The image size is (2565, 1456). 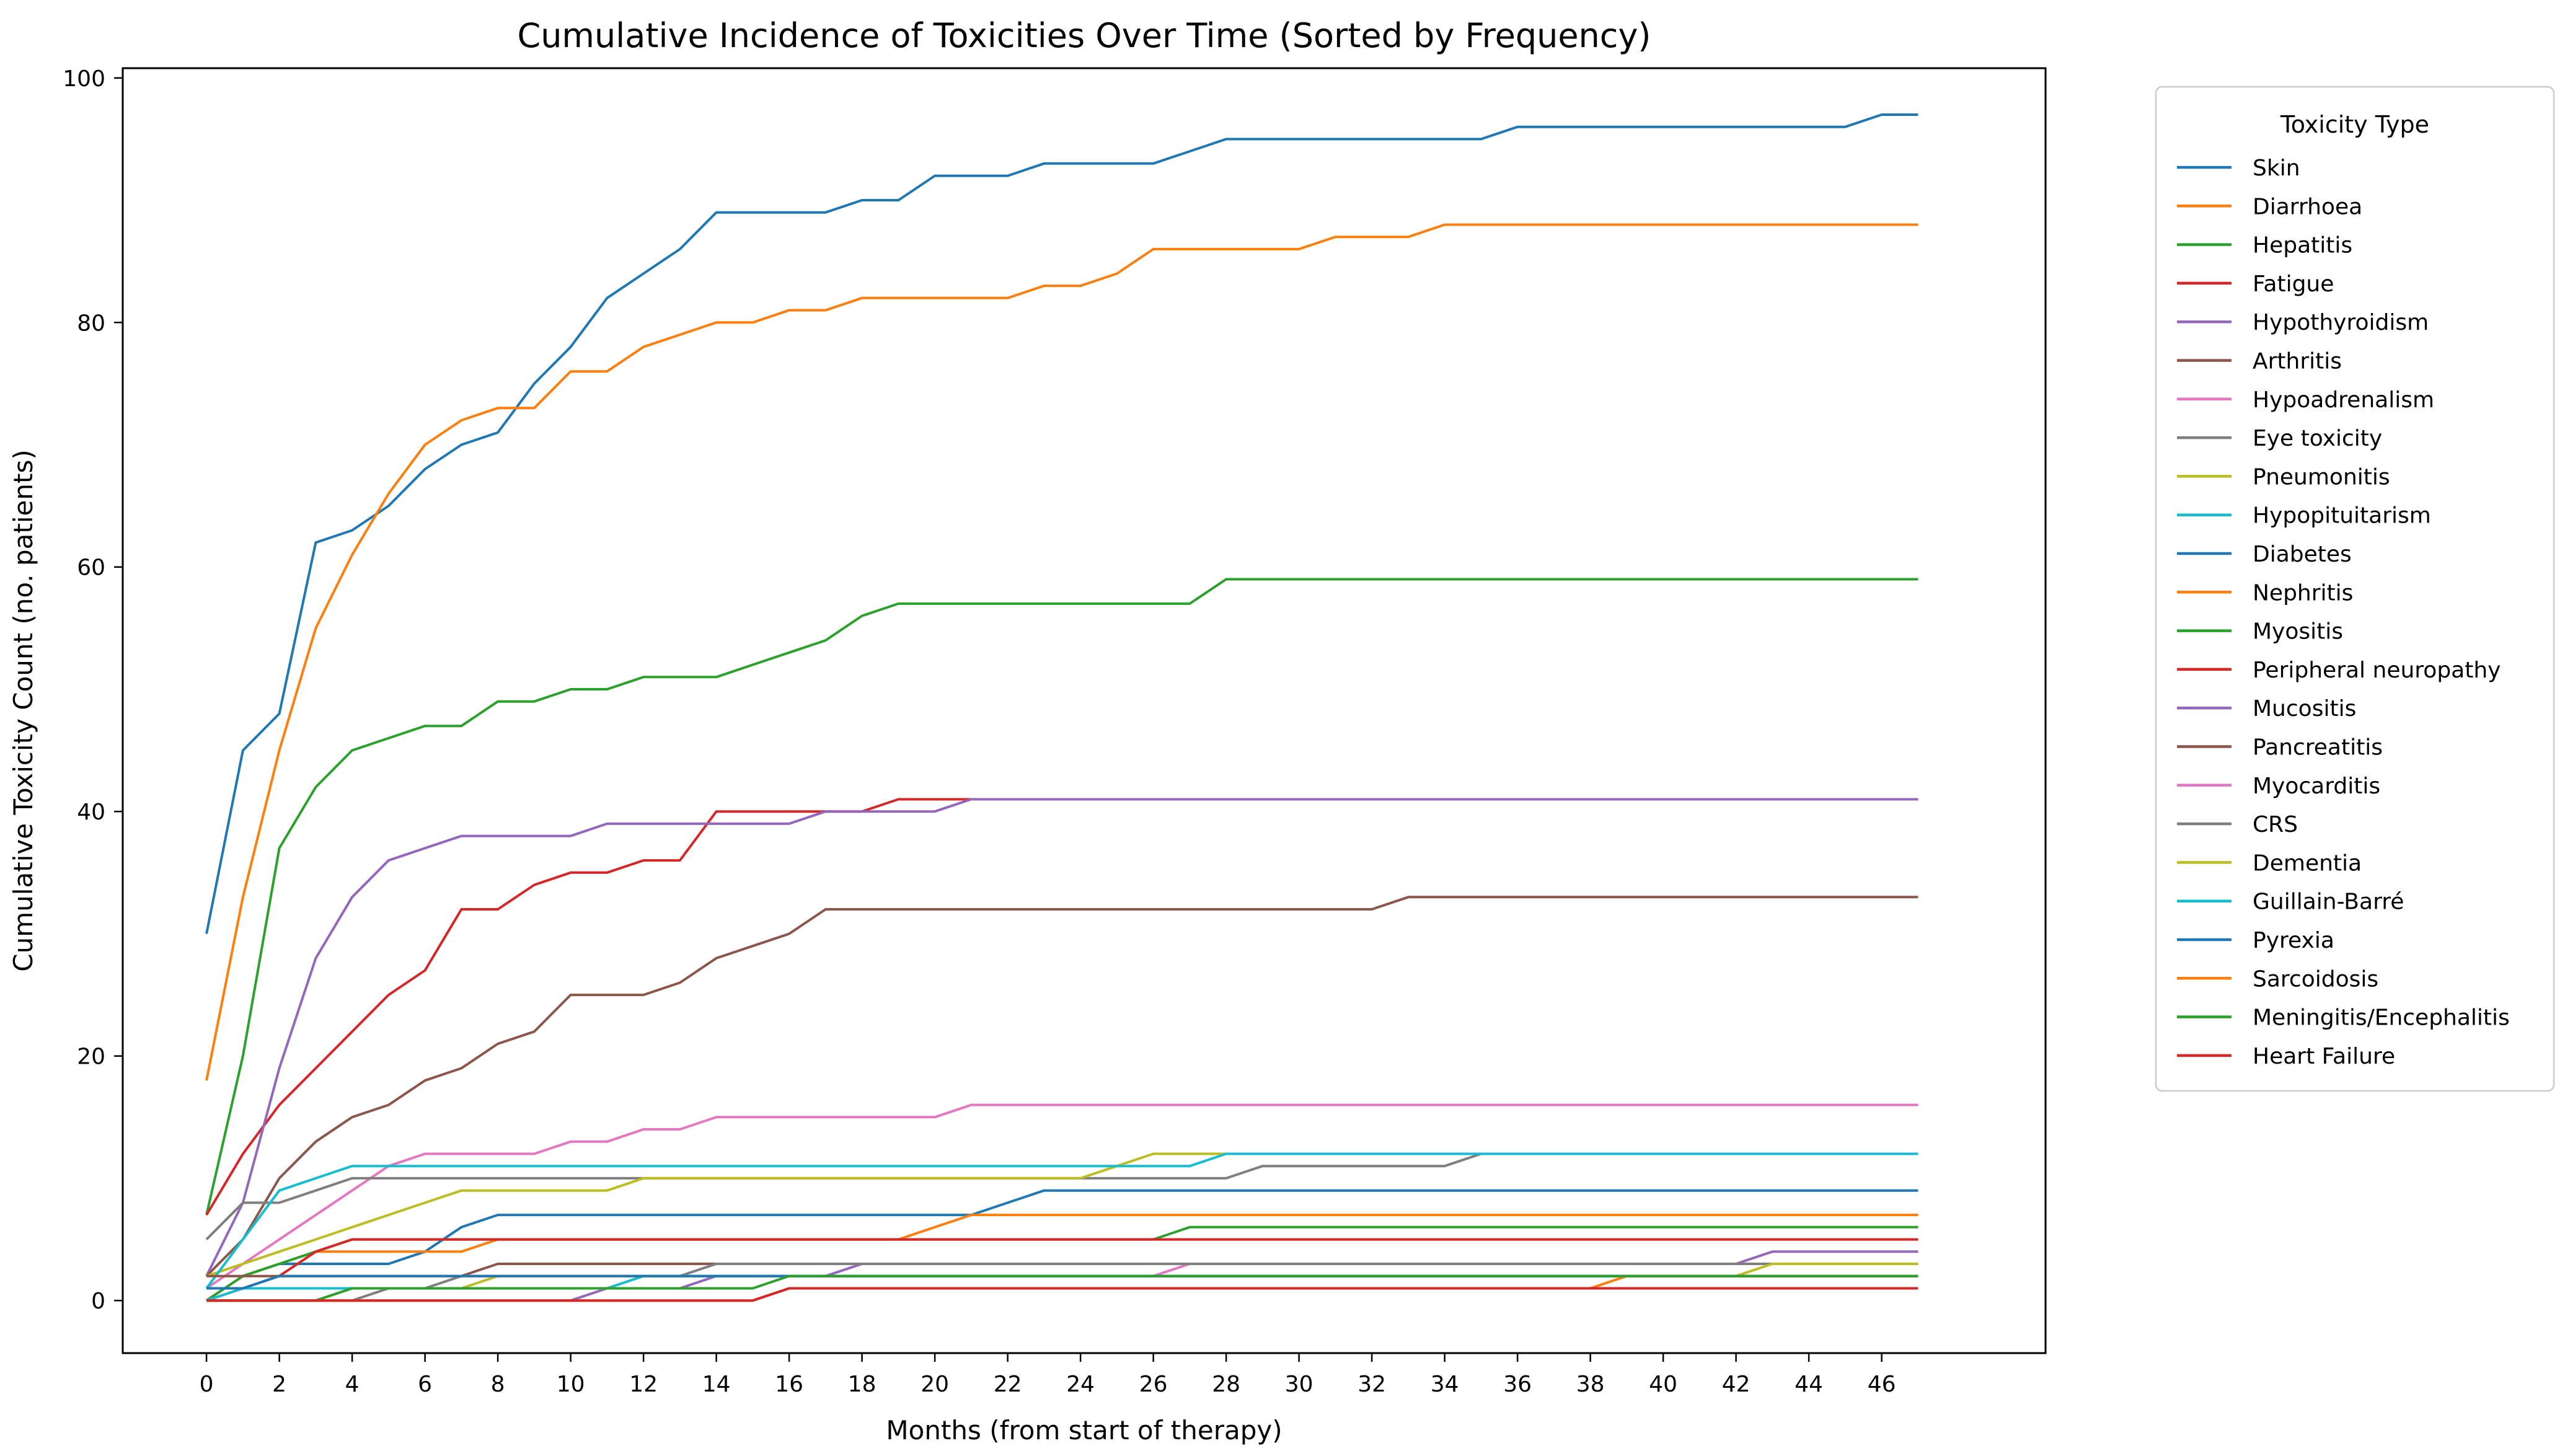 What do you see at coordinates (1663, 1384) in the screenshot?
I see `x-tick-label: 40` at bounding box center [1663, 1384].